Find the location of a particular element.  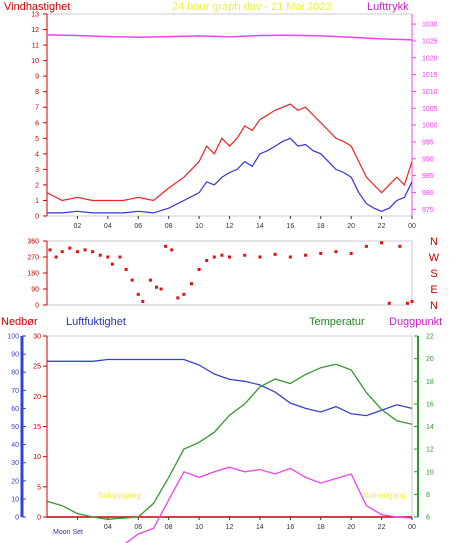

compass-label: S is located at coordinates (433, 274).